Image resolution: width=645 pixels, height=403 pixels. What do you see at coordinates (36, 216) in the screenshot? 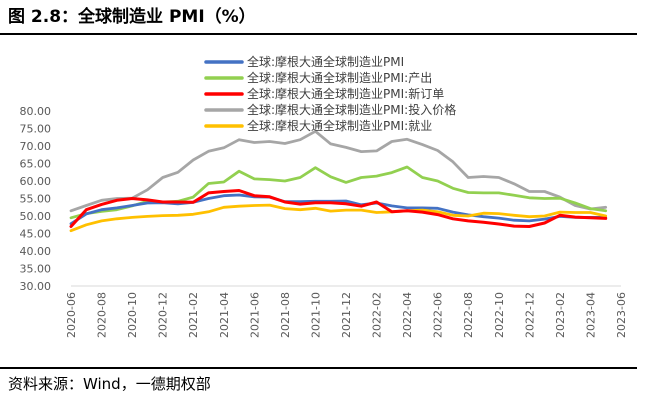
I see `y-tick-label: 50.00` at bounding box center [36, 216].